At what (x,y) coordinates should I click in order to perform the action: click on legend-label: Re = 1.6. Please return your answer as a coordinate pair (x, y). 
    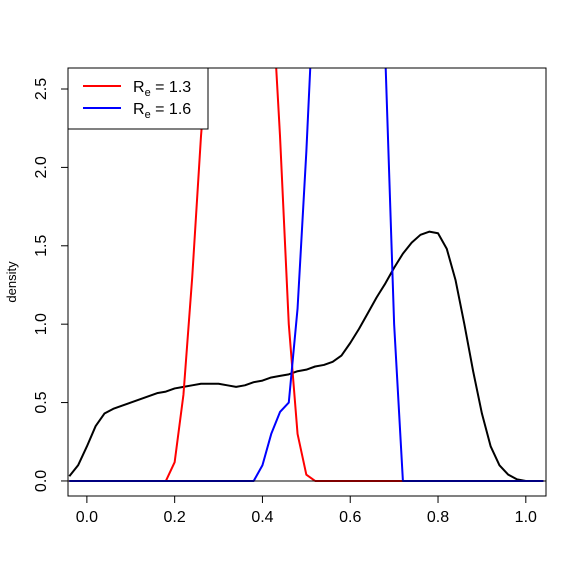
    Looking at the image, I should click on (162, 111).